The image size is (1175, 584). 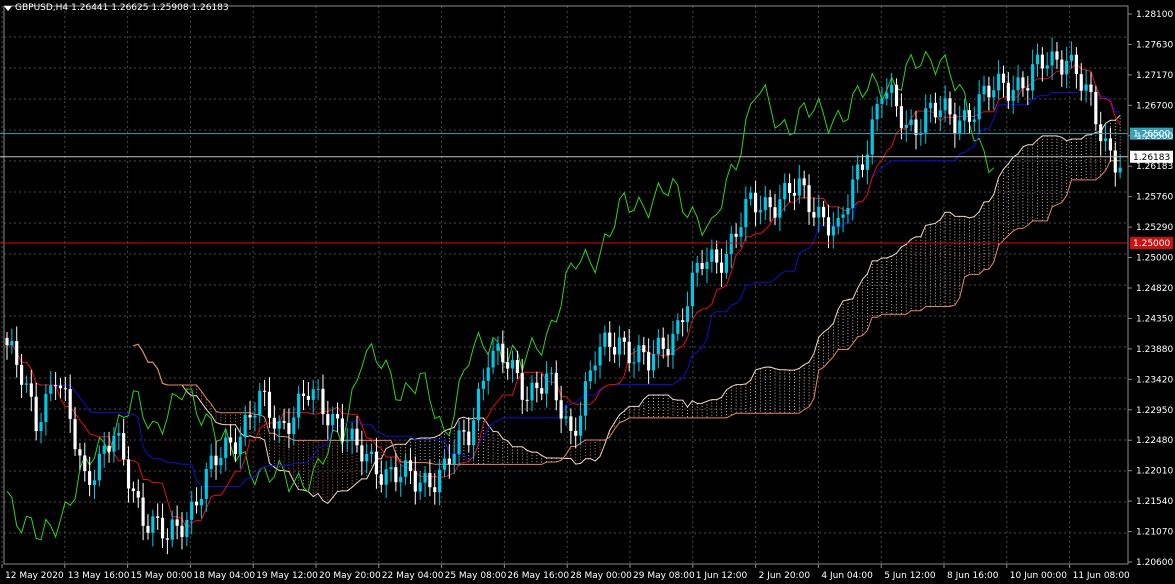 What do you see at coordinates (224, 576) in the screenshot?
I see `time-label: 18 May 04:00` at bounding box center [224, 576].